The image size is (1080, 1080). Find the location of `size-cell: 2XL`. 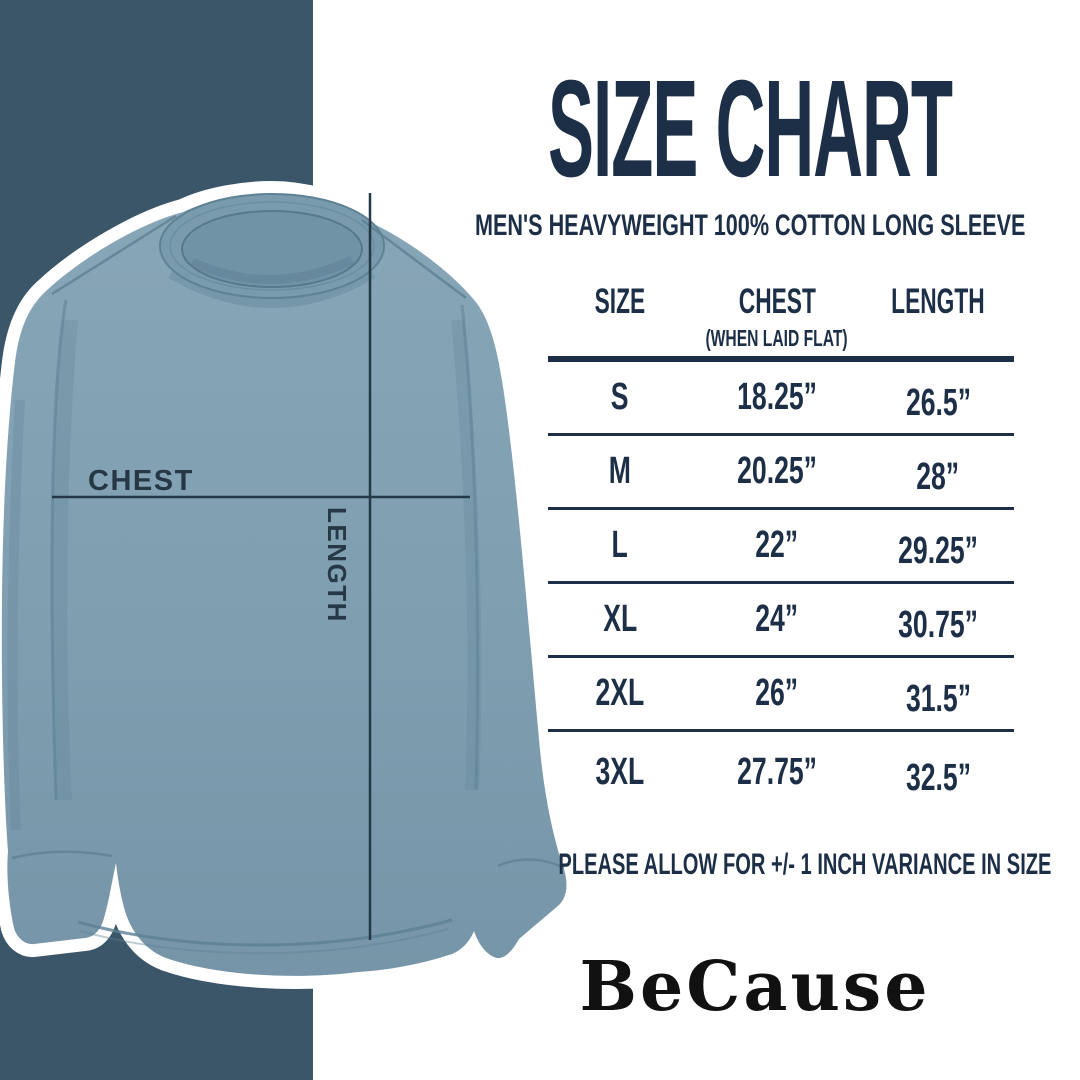

size-cell: 2XL is located at coordinates (620, 693).